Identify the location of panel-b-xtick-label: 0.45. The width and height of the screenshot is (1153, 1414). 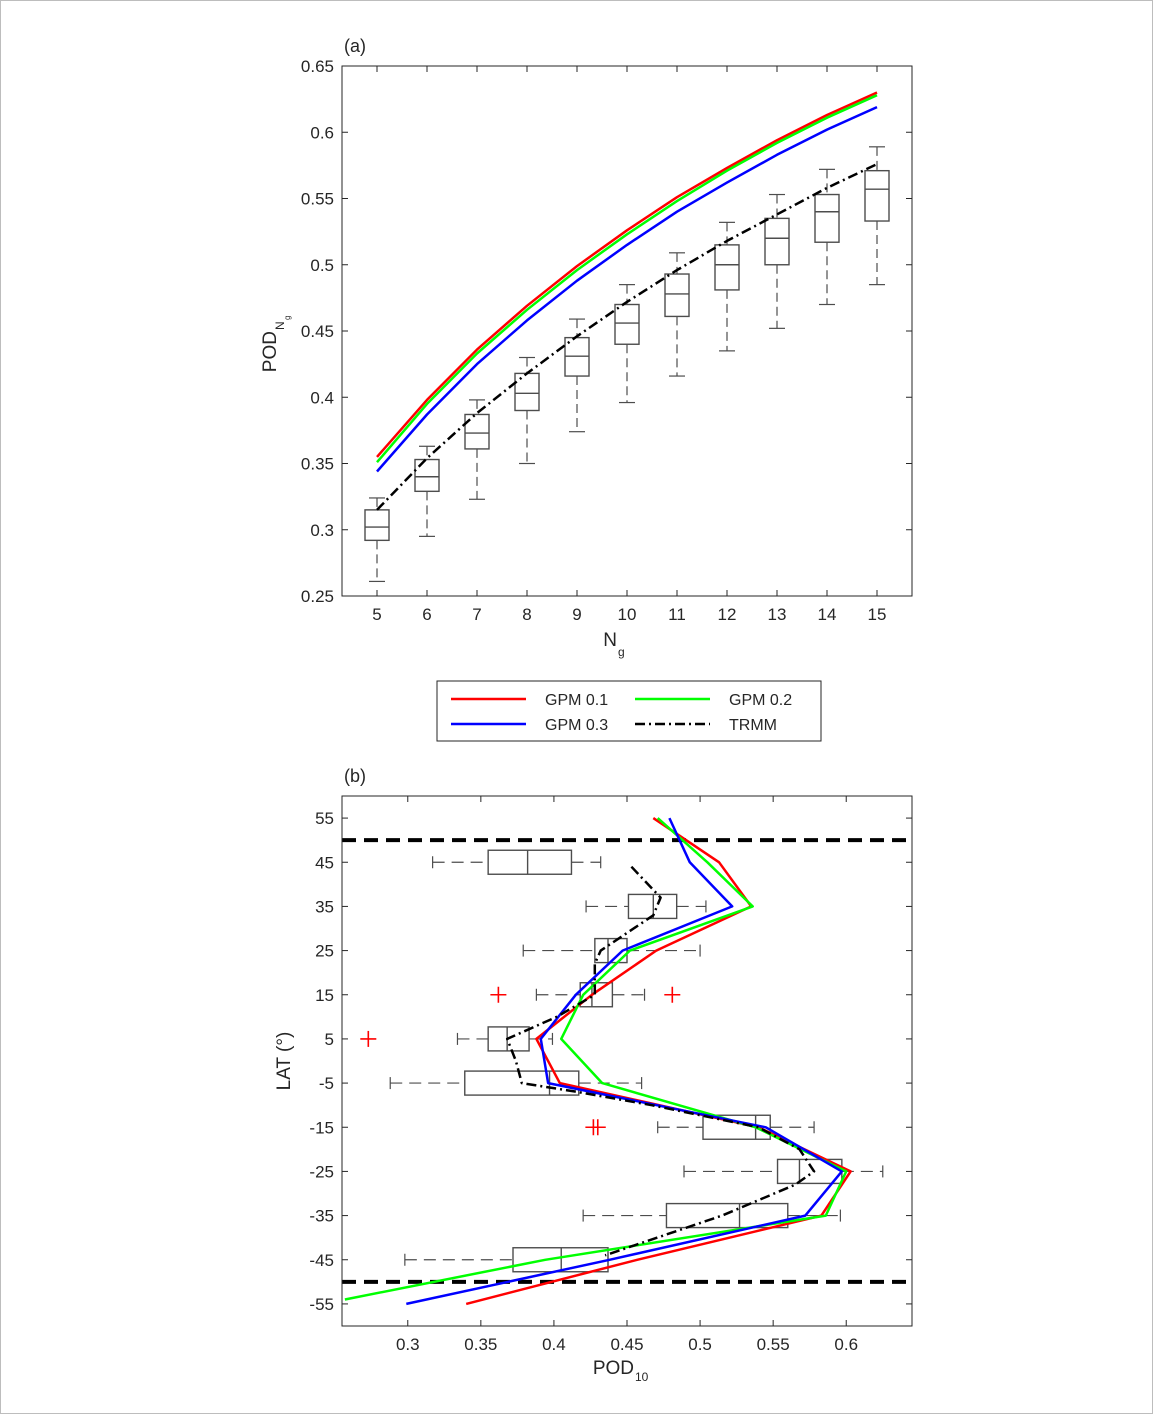
(626, 1344).